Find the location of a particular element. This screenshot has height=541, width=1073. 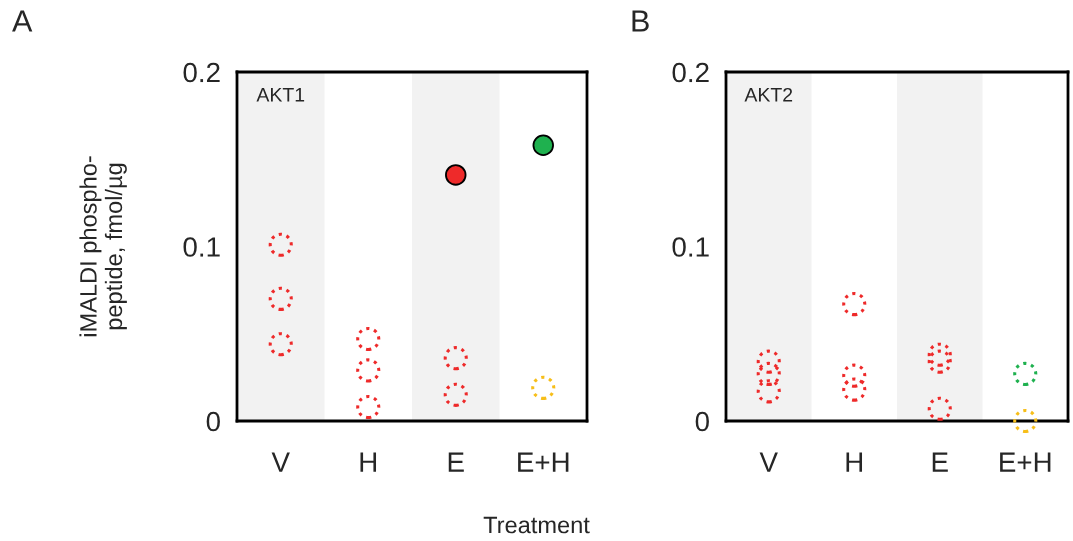

x-axis-title: Treatment is located at coordinates (536, 525).